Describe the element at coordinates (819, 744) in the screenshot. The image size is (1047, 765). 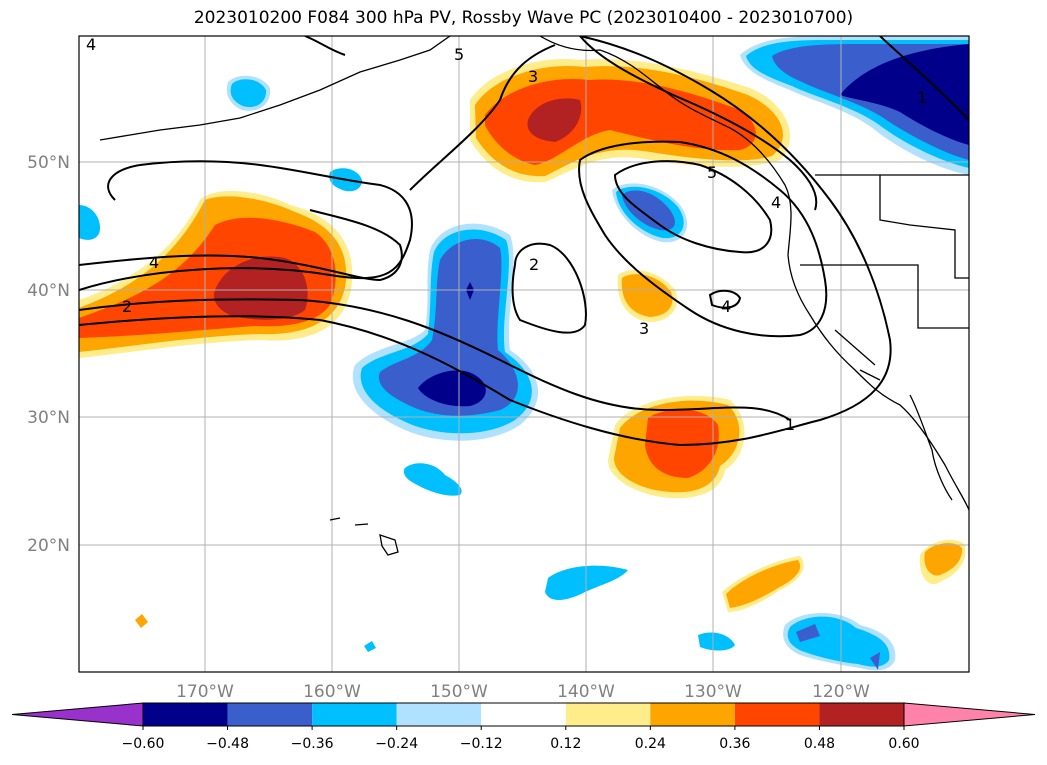
I see `colorbar-label: 0.48` at that location.